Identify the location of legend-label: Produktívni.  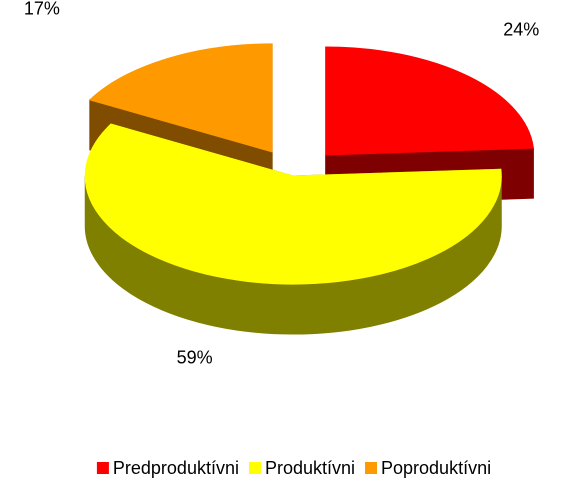
(310, 468).